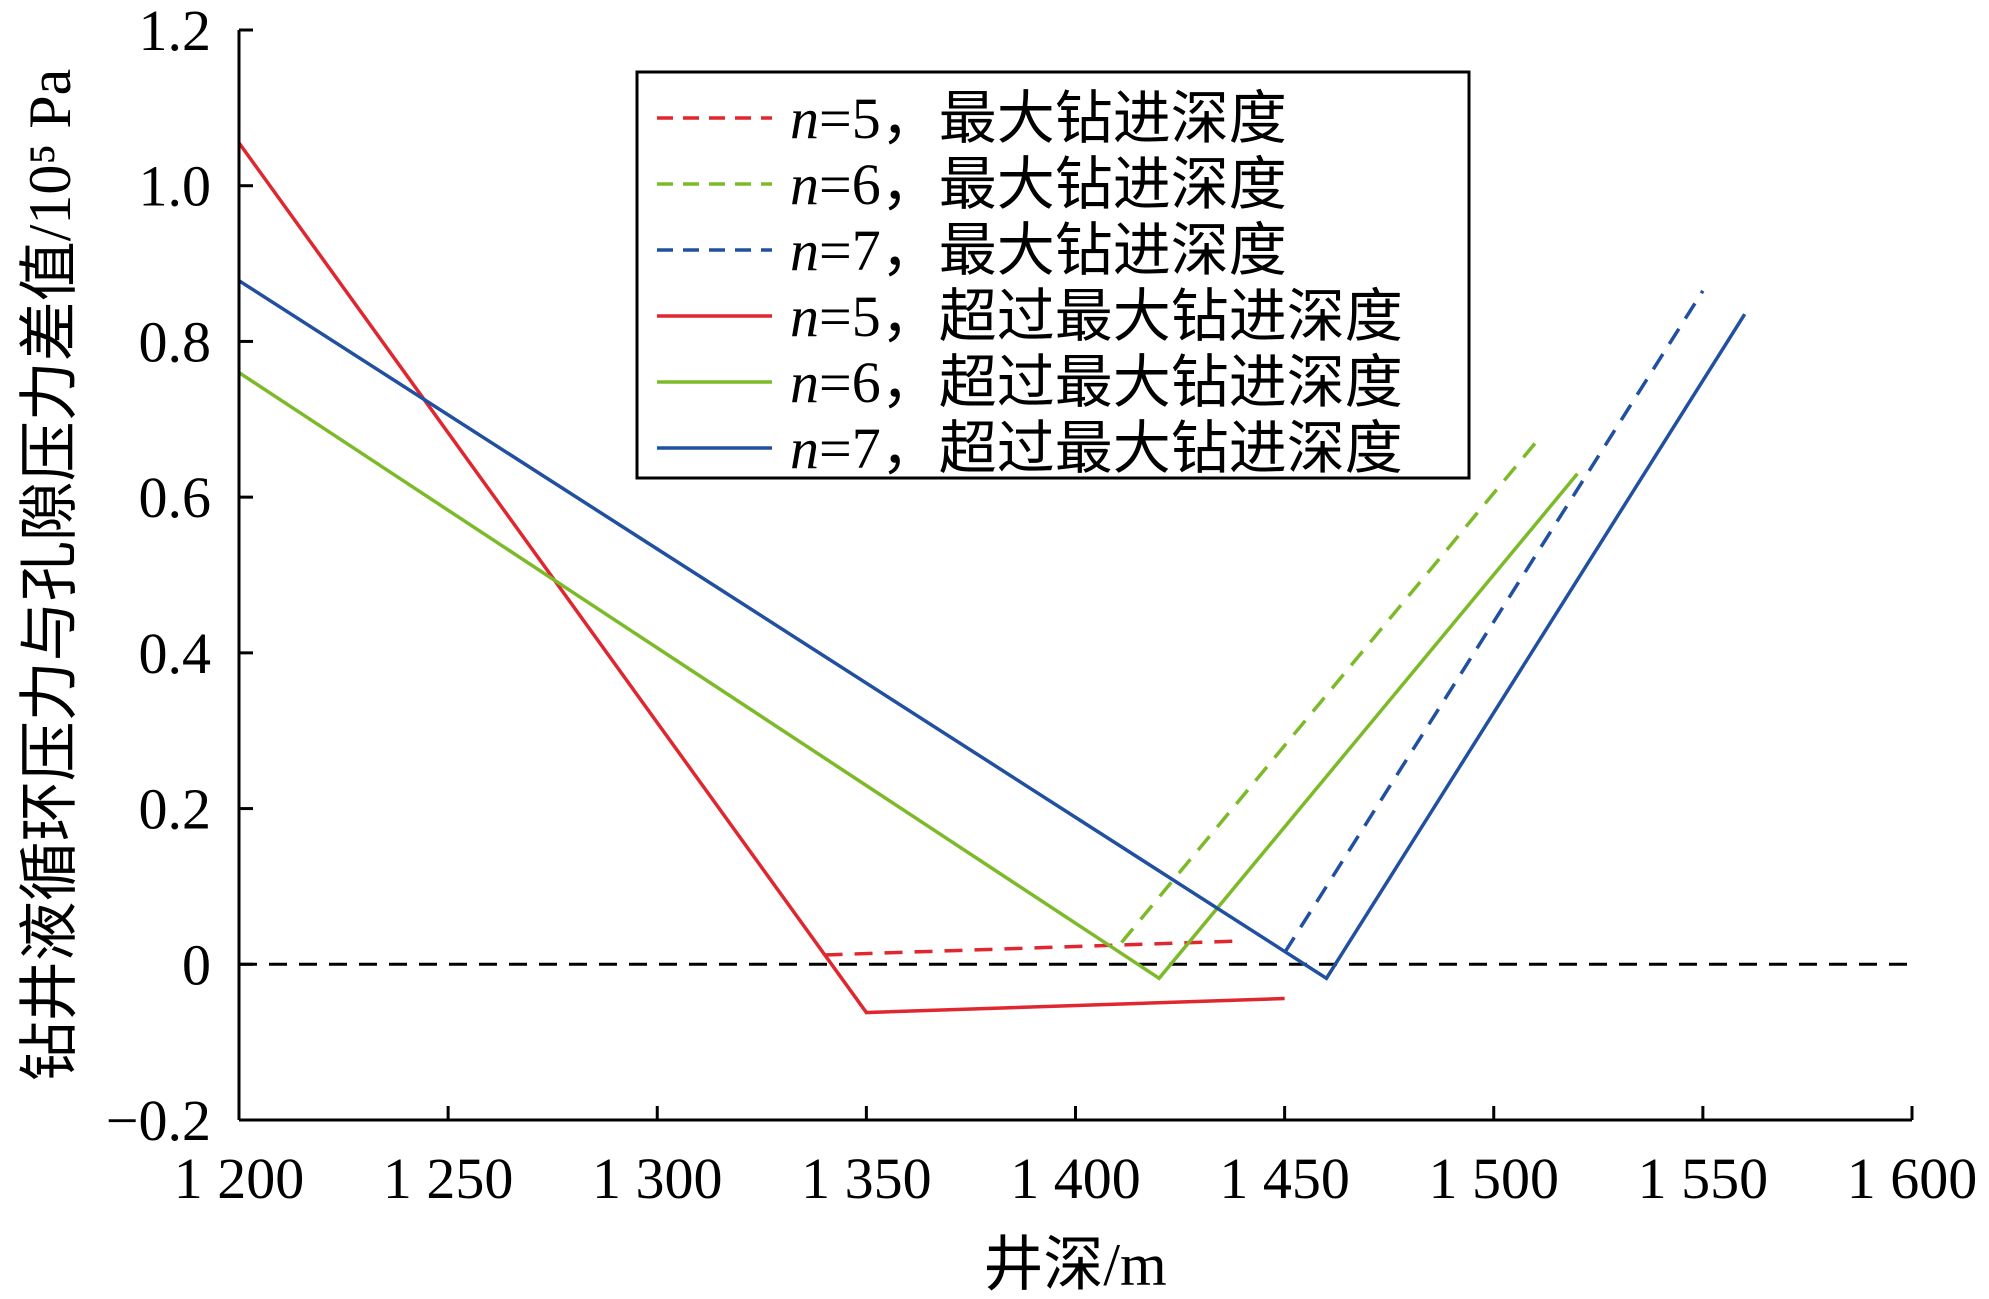  I want to click on legend-description: =7，最大钻进深度, so click(1053, 250).